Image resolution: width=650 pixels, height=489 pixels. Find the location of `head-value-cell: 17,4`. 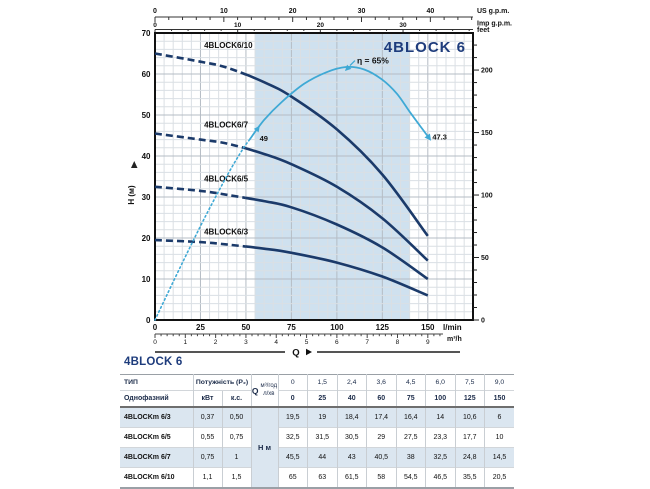

head-value-cell: 17,4 is located at coordinates (381, 417).